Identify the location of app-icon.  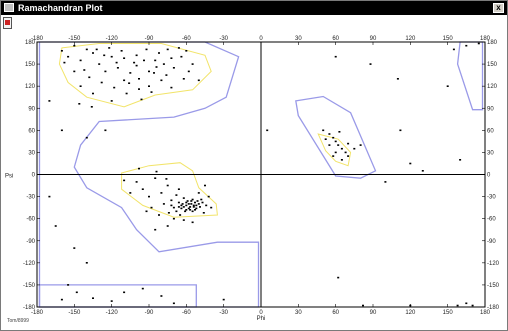
(9, 7).